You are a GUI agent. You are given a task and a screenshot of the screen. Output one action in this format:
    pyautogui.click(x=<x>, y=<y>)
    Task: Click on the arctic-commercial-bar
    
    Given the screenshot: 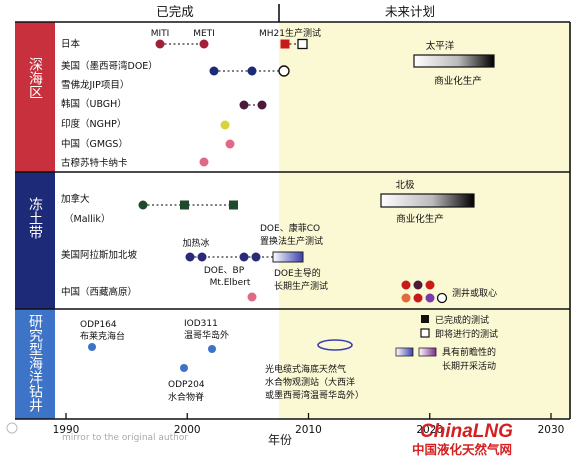 What is the action you would take?
    pyautogui.click(x=427, y=200)
    